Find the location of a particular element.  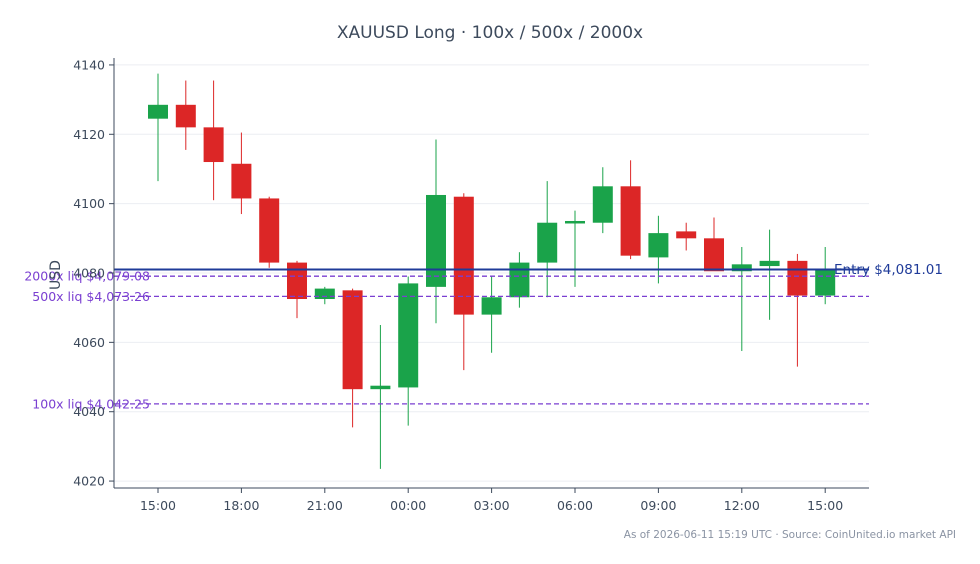

liquidation-label: 2000x liq $4,079.08 is located at coordinates (87, 276).